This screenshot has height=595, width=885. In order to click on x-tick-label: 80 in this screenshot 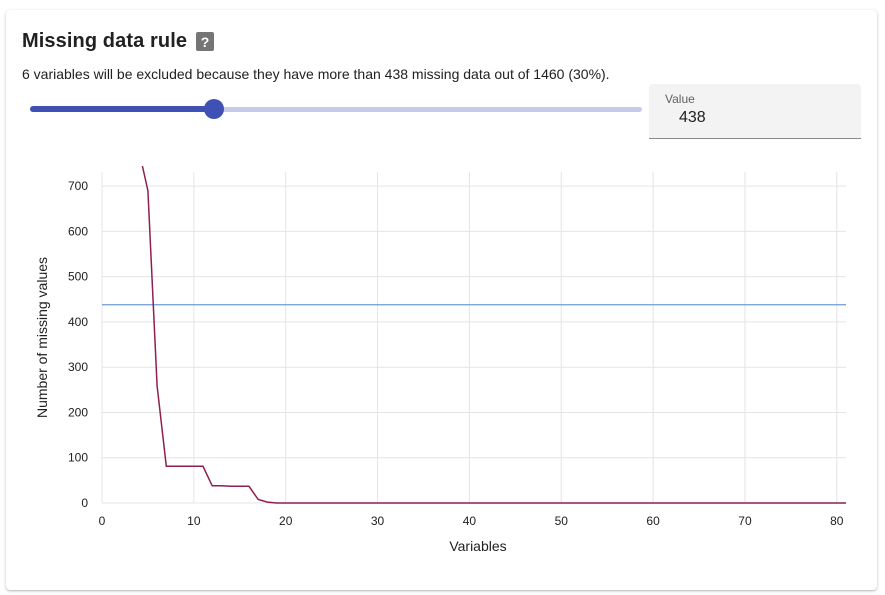, I will do `click(837, 521)`.